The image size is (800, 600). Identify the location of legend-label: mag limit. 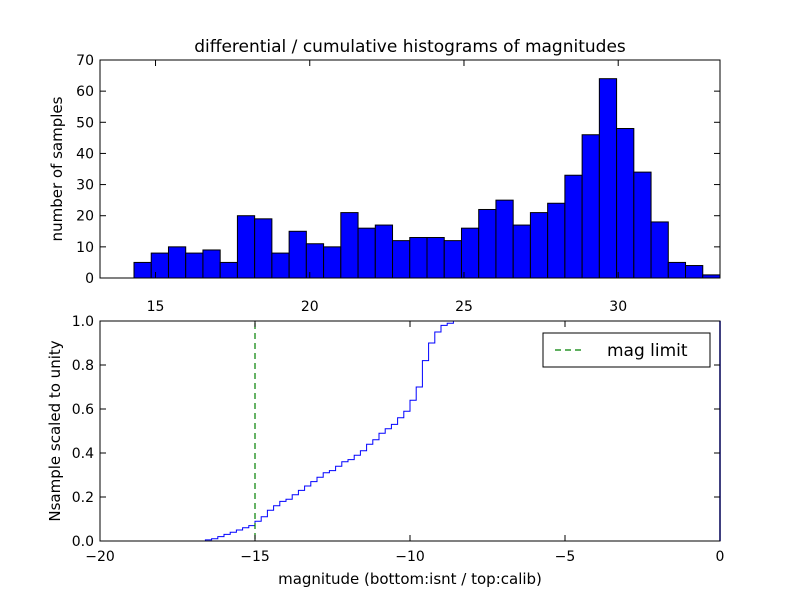
(647, 351).